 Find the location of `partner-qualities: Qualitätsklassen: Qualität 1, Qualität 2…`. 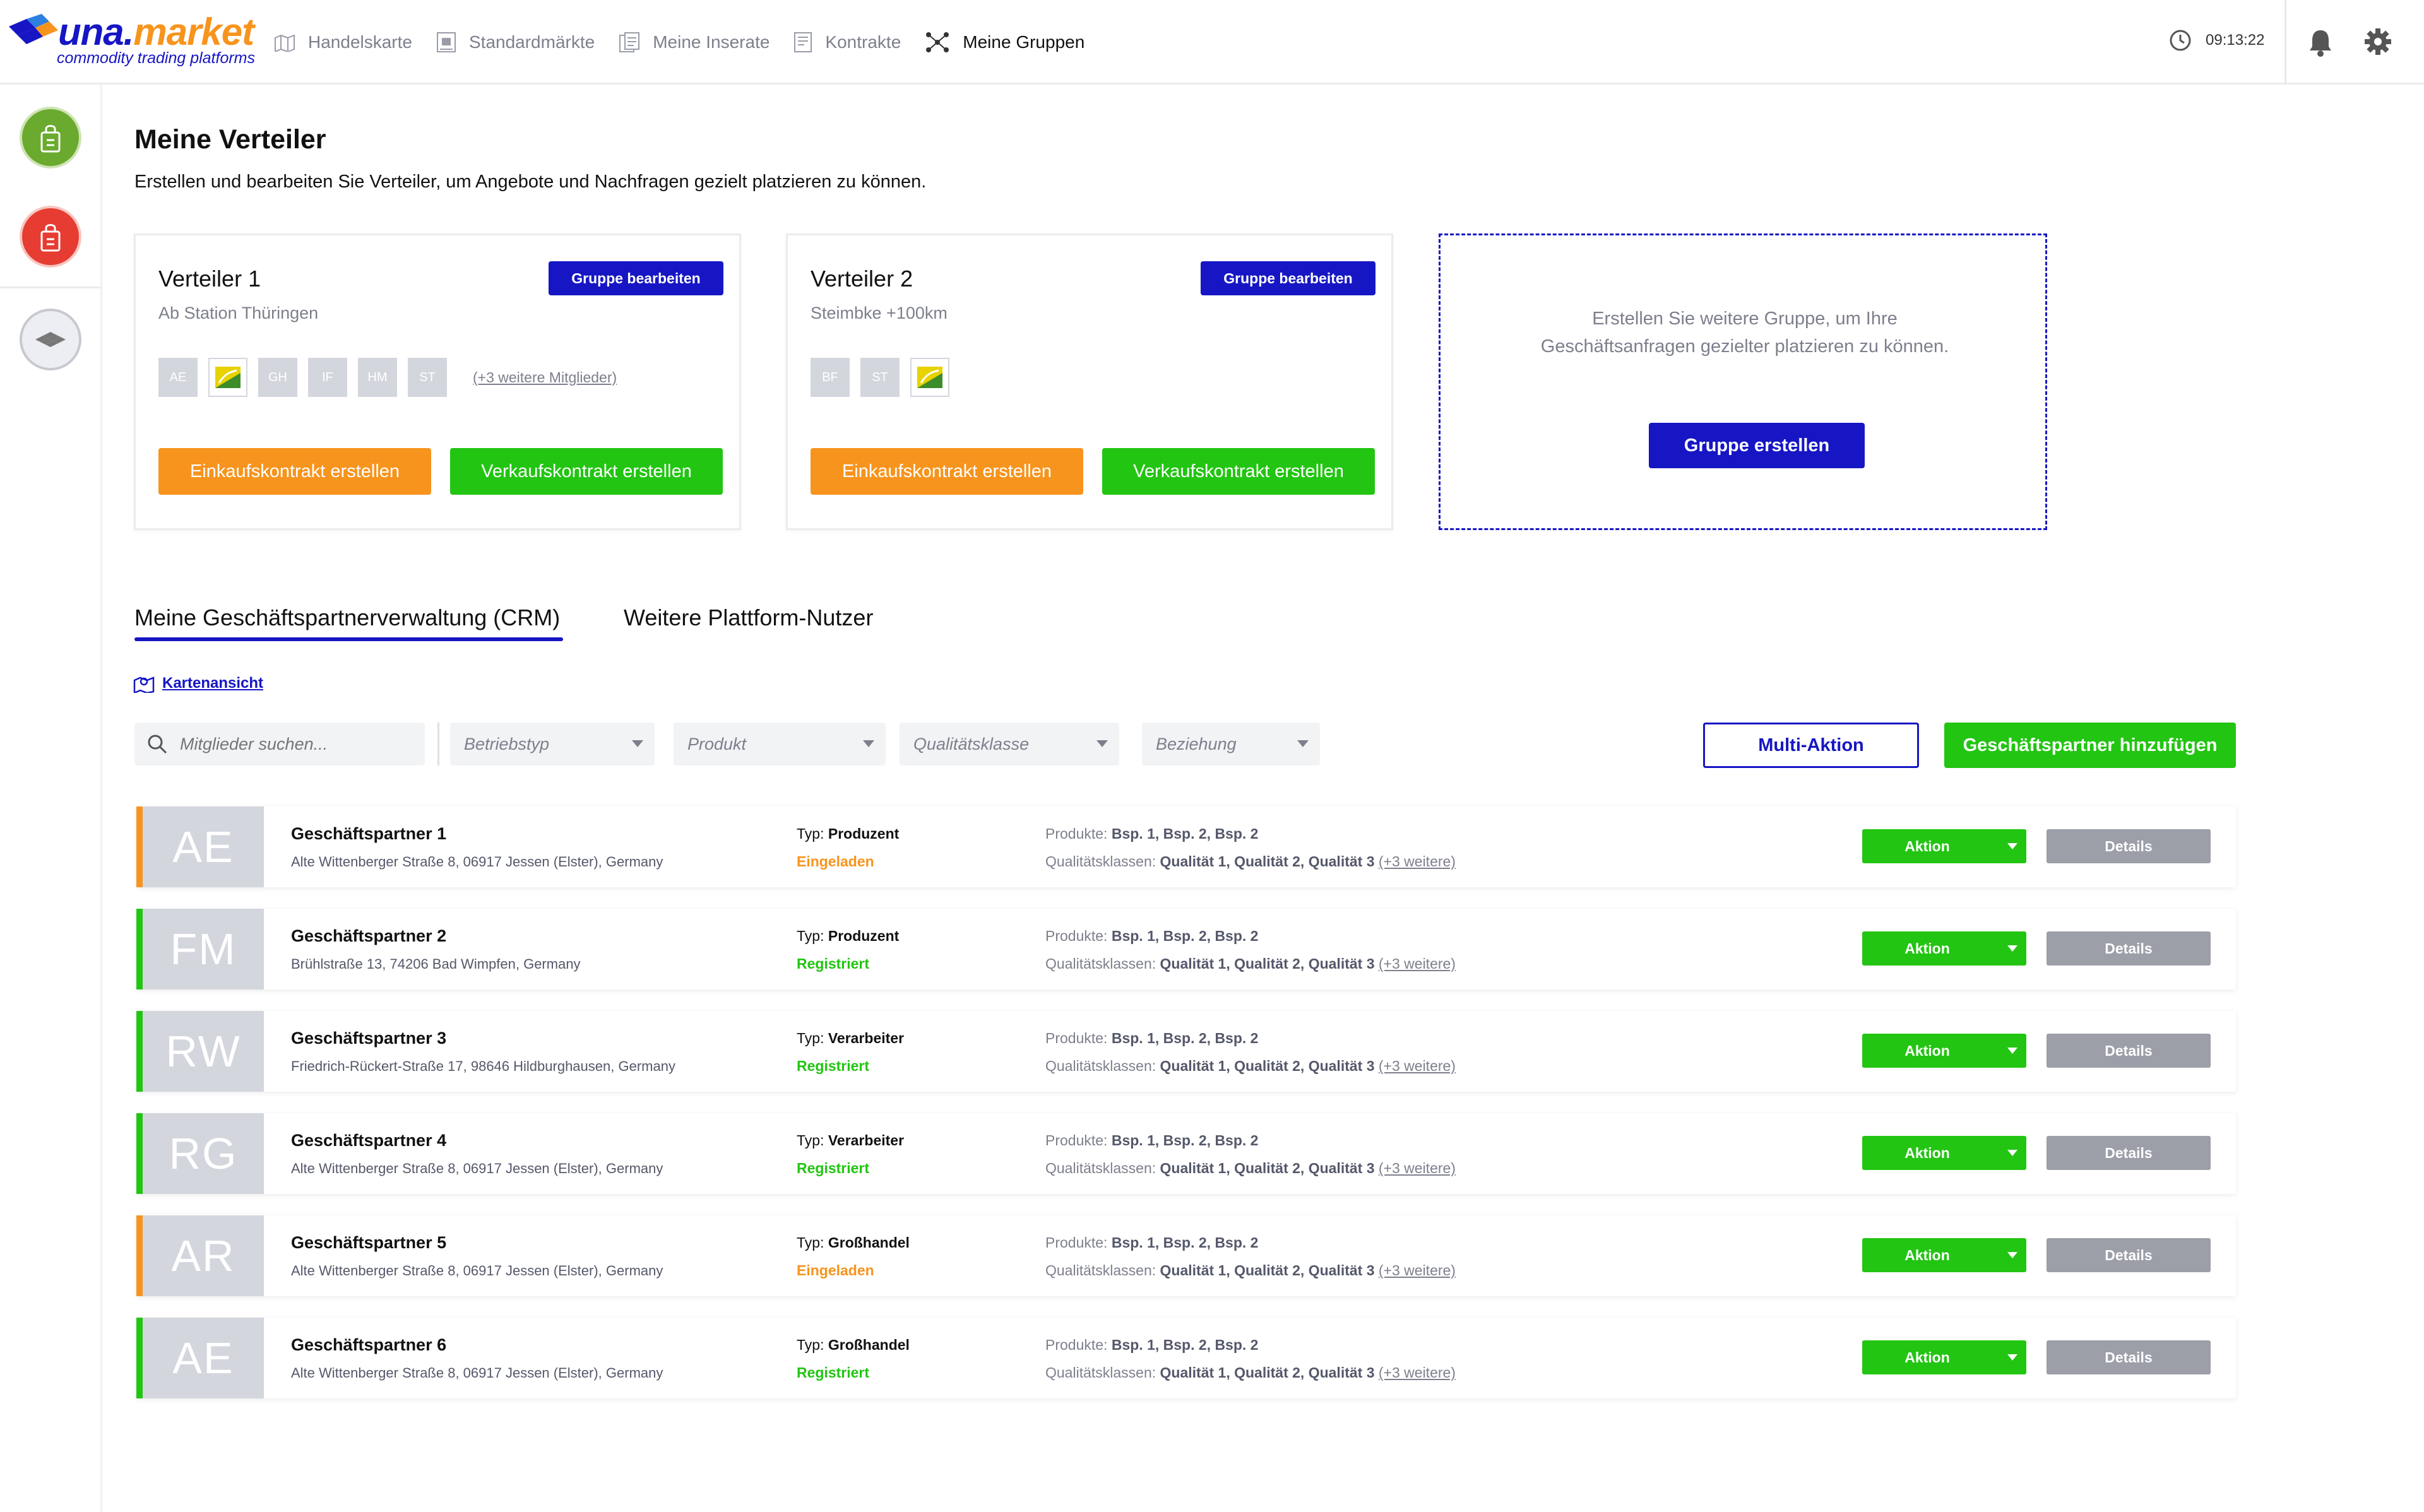

partner-qualities: Qualitätsklassen: Qualität 1, Qualität 2… is located at coordinates (1250, 1372).